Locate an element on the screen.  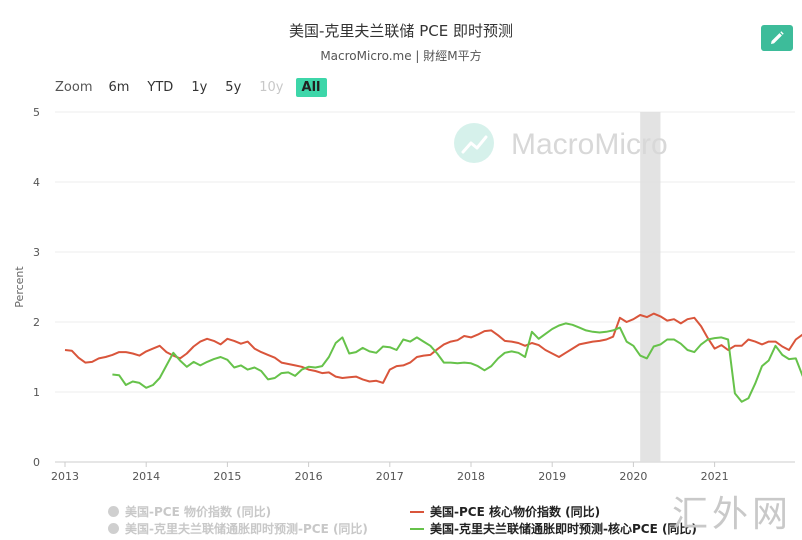
x-tick-label: 2017 is located at coordinates (390, 476).